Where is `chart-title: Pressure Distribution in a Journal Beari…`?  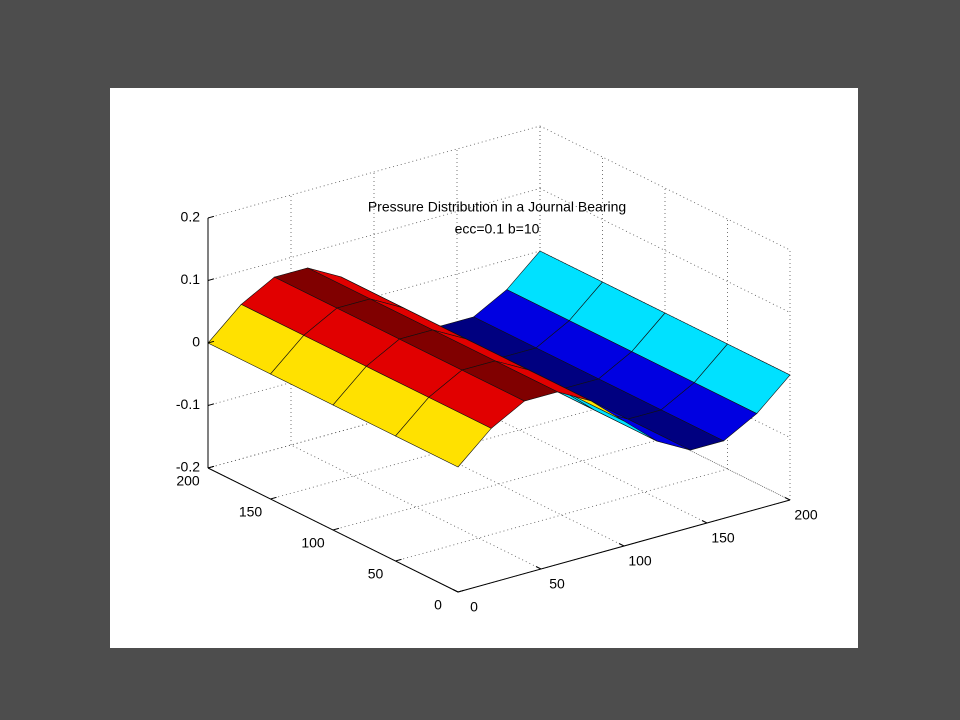 chart-title: Pressure Distribution in a Journal Beari… is located at coordinates (497, 207).